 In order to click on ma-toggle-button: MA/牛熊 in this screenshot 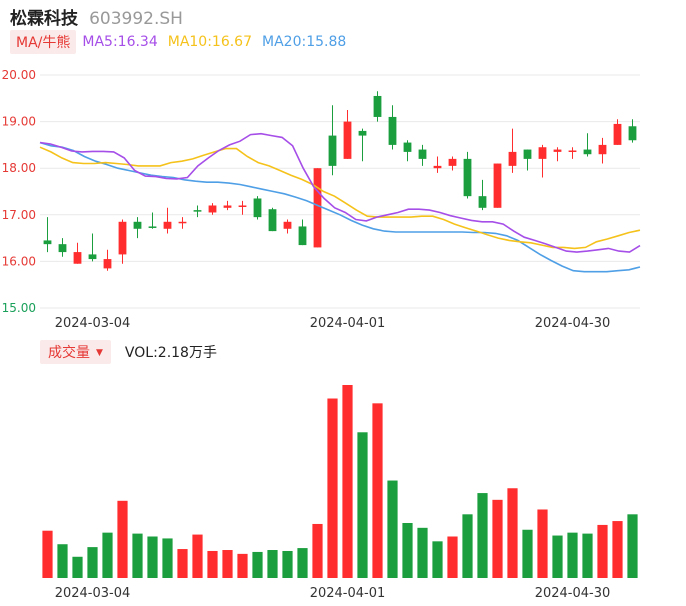, I will do `click(43, 42)`.